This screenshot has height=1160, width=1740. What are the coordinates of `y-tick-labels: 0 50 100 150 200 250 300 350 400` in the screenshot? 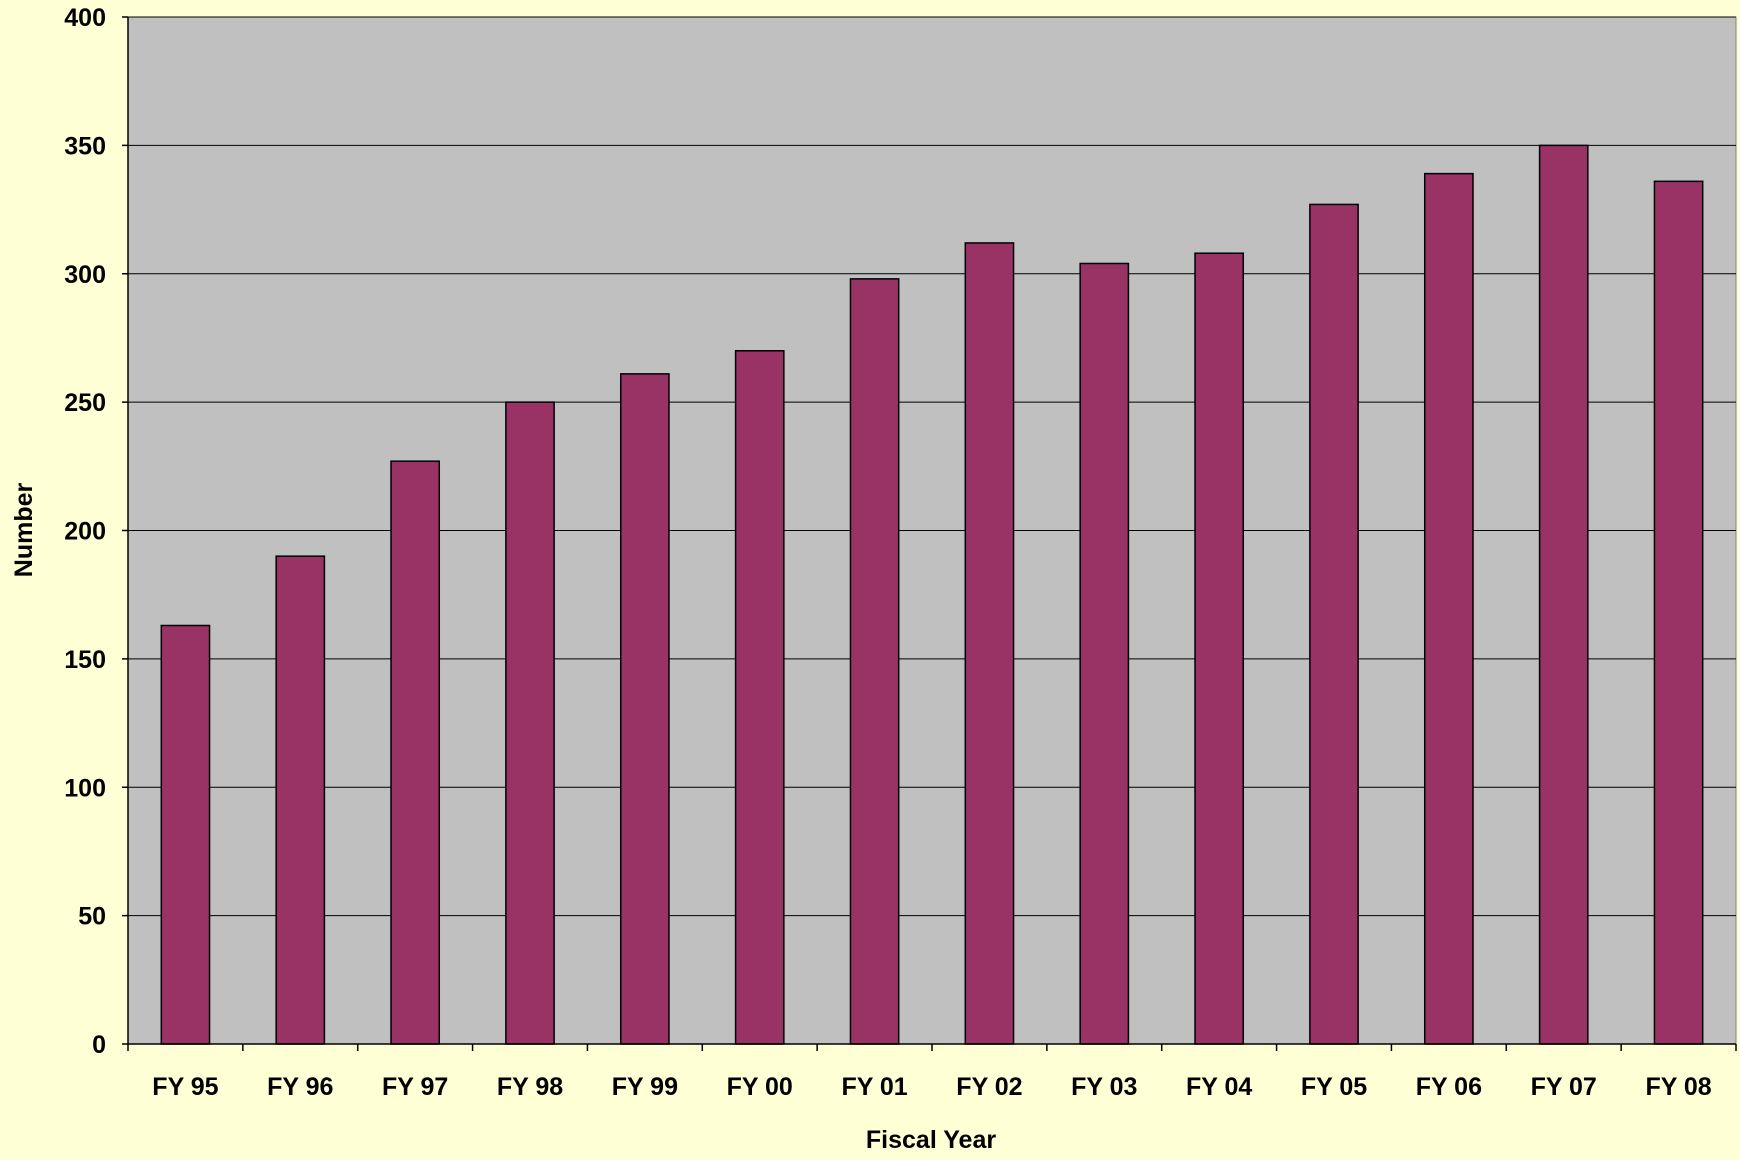 It's located at (85, 531).